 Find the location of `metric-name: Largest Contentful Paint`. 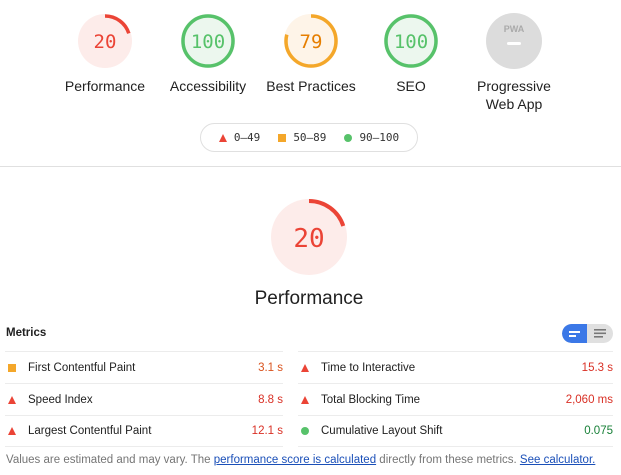

metric-name: Largest Contentful Paint is located at coordinates (90, 431).